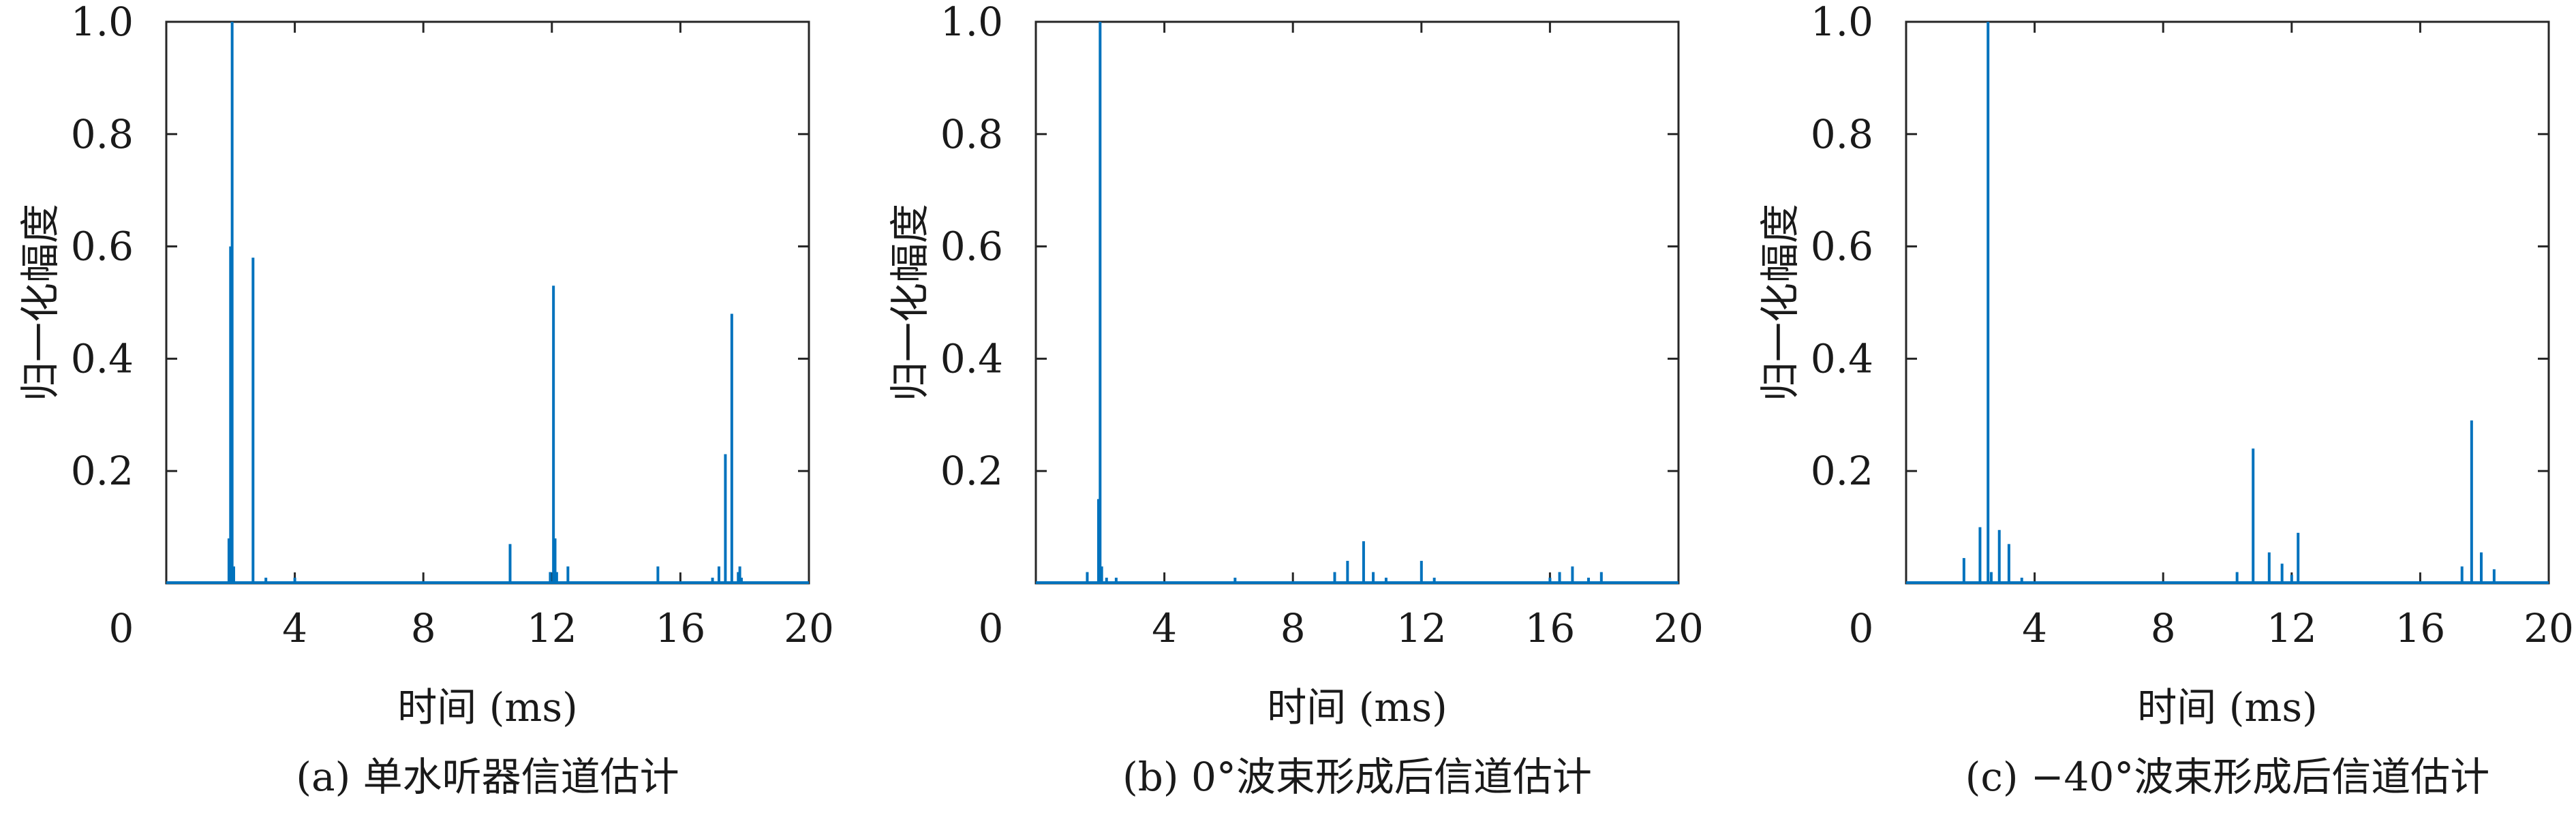  What do you see at coordinates (487, 777) in the screenshot?
I see `panel-caption: (a) 单水听器信道估计` at bounding box center [487, 777].